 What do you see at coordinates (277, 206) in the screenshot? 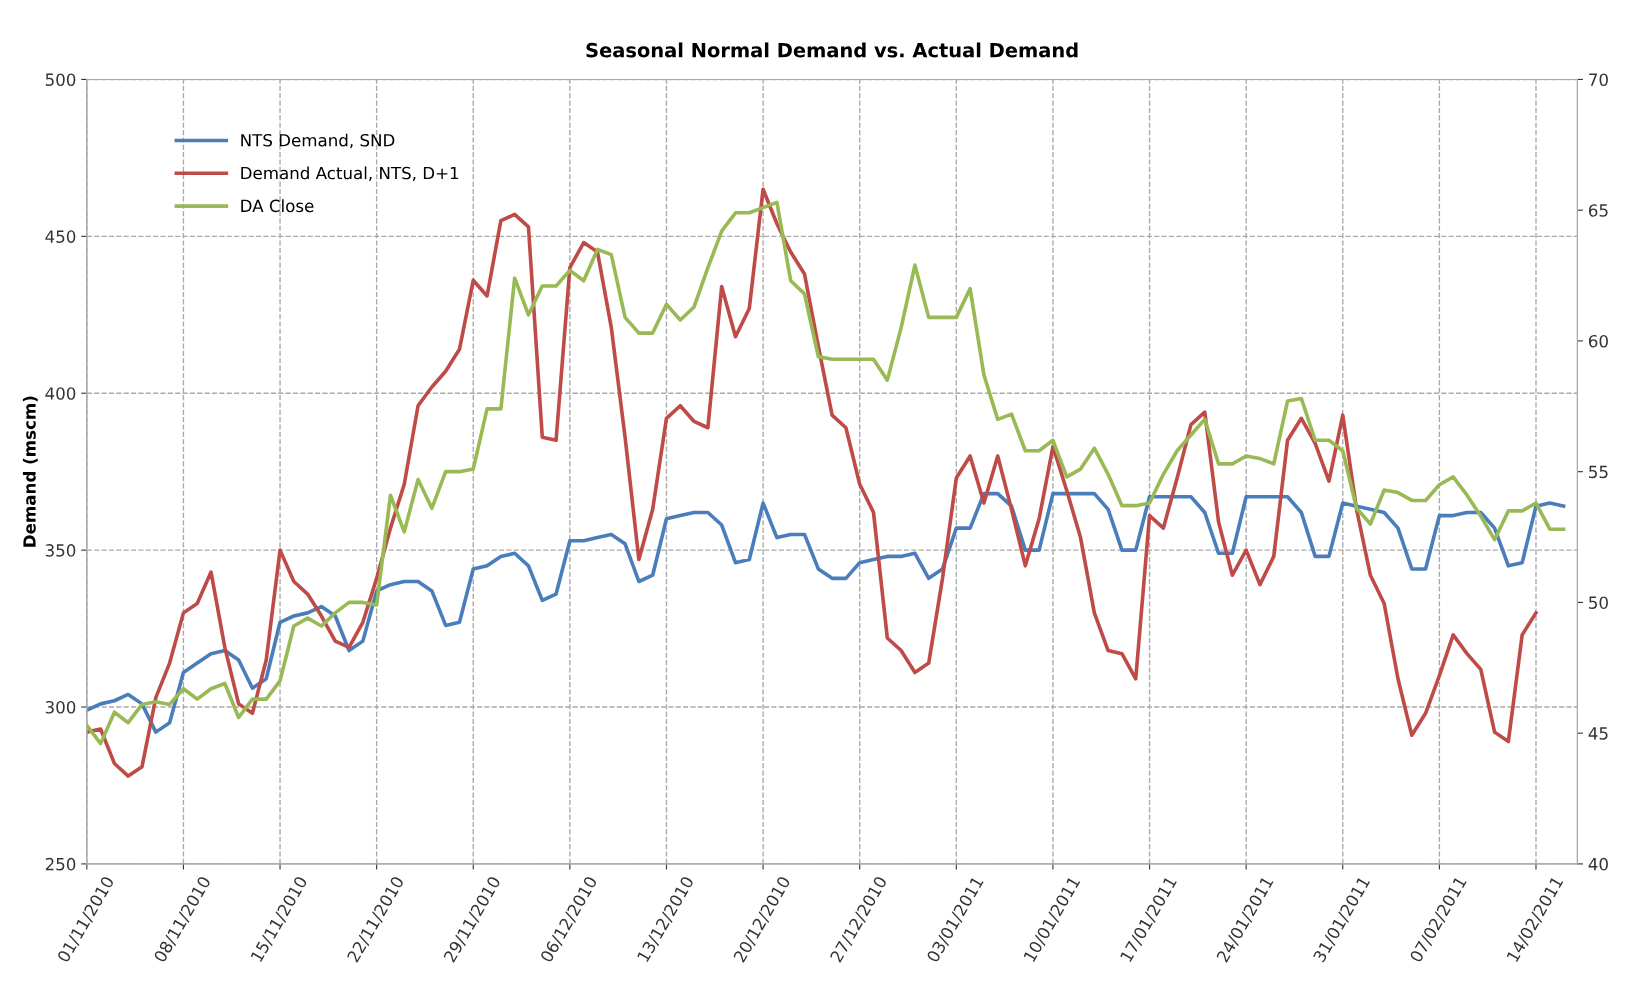
I see `legend-label: DA Close` at bounding box center [277, 206].